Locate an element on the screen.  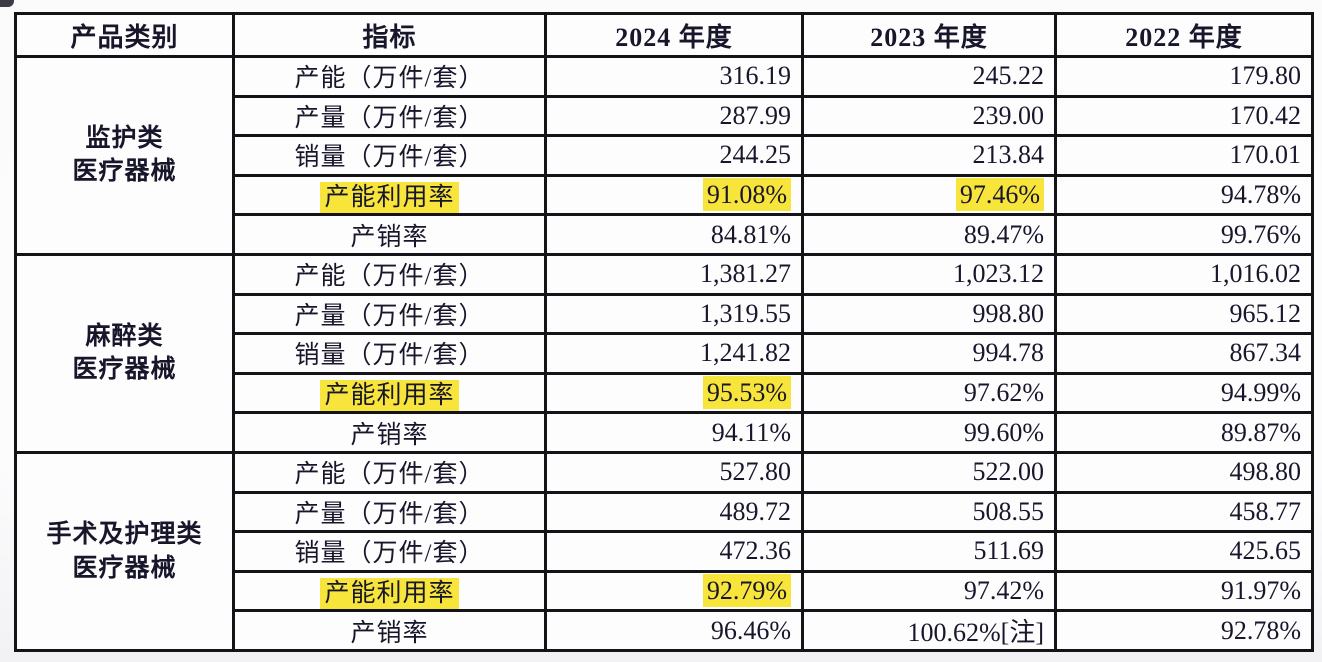
header-year-2023: 2023 年度 is located at coordinates (929, 35).